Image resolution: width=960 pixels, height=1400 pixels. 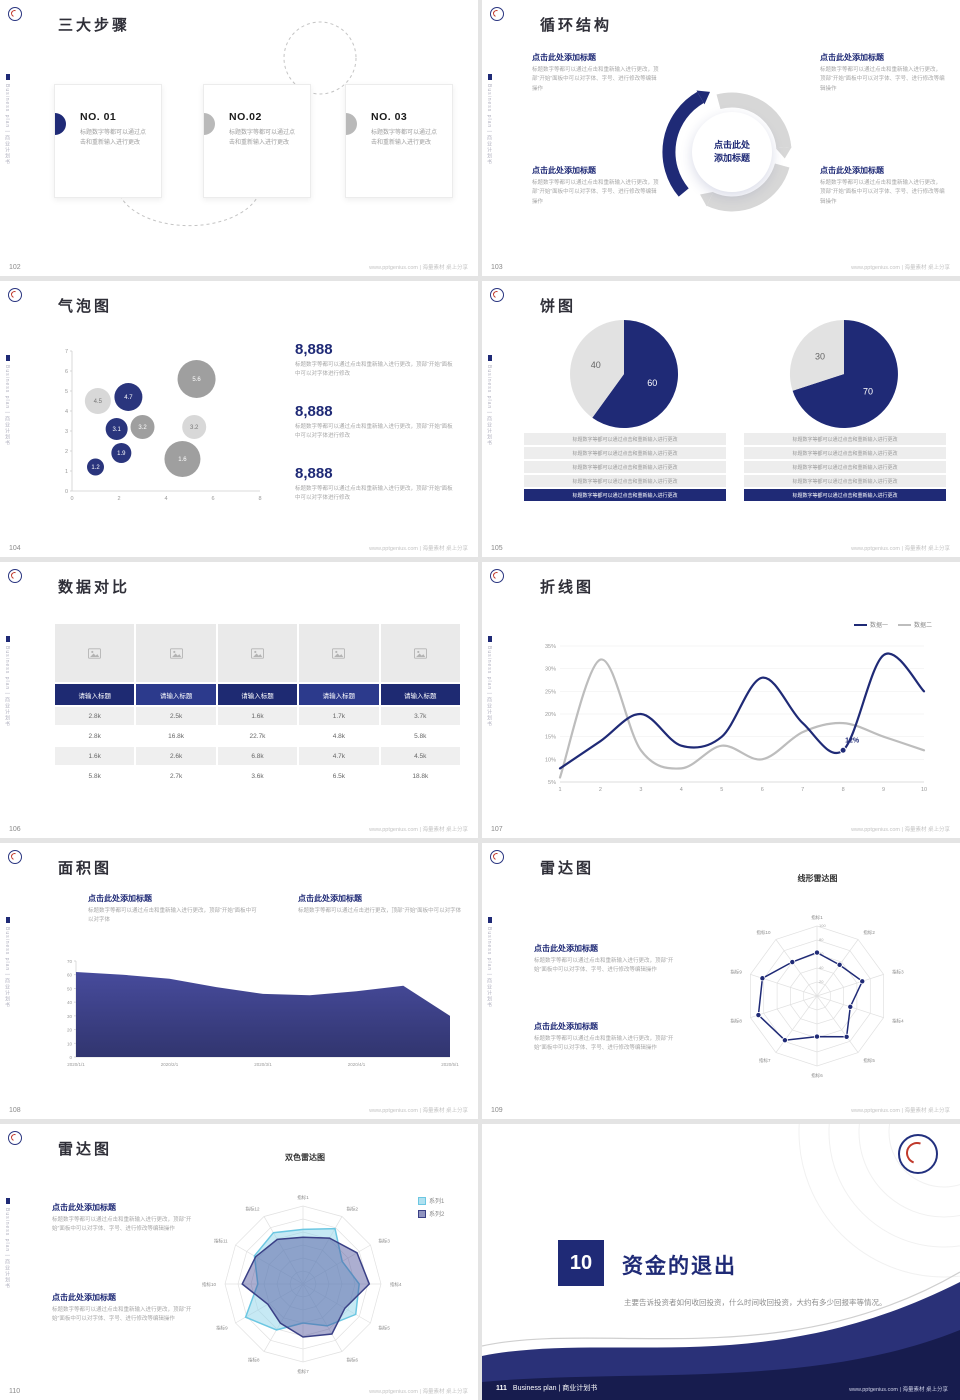 I want to click on svg-text: 指标10, so click(x=209, y=1284).